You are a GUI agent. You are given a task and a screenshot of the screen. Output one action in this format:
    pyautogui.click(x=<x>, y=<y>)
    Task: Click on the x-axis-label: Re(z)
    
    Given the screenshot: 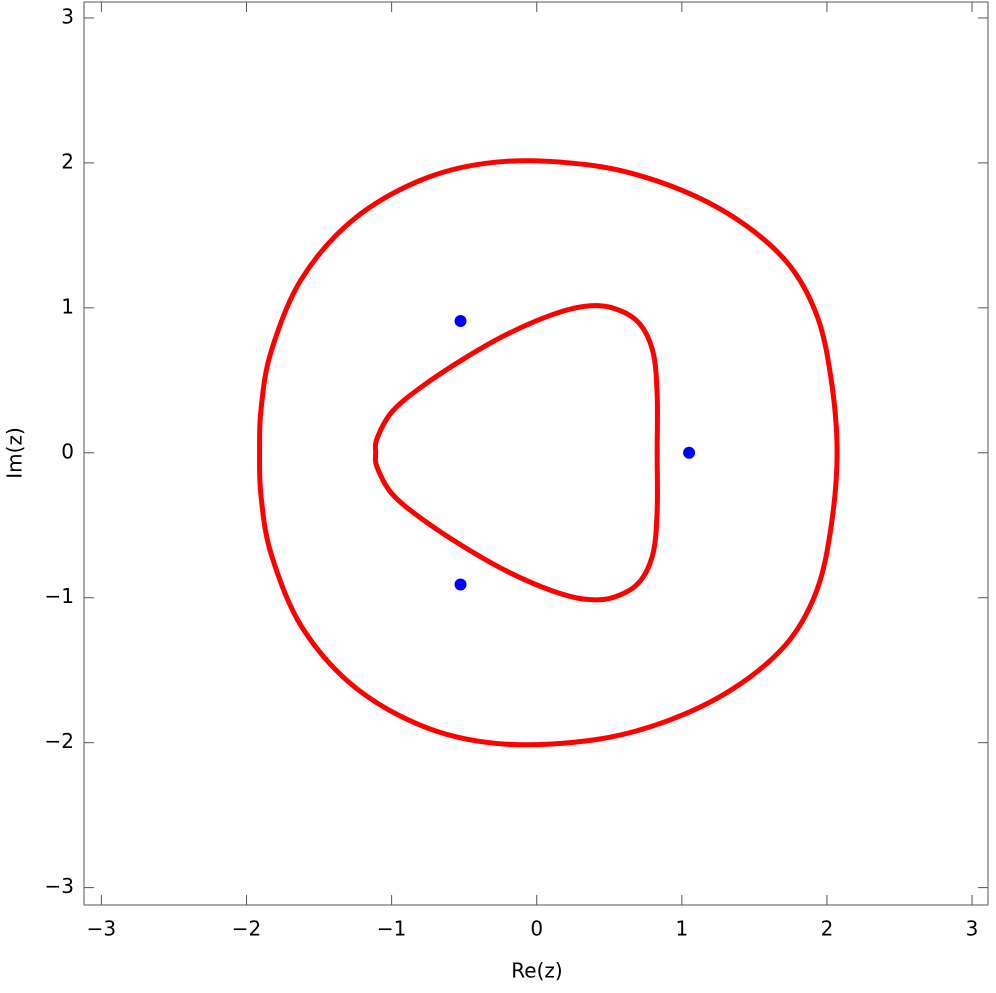 What is the action you would take?
    pyautogui.click(x=536, y=971)
    